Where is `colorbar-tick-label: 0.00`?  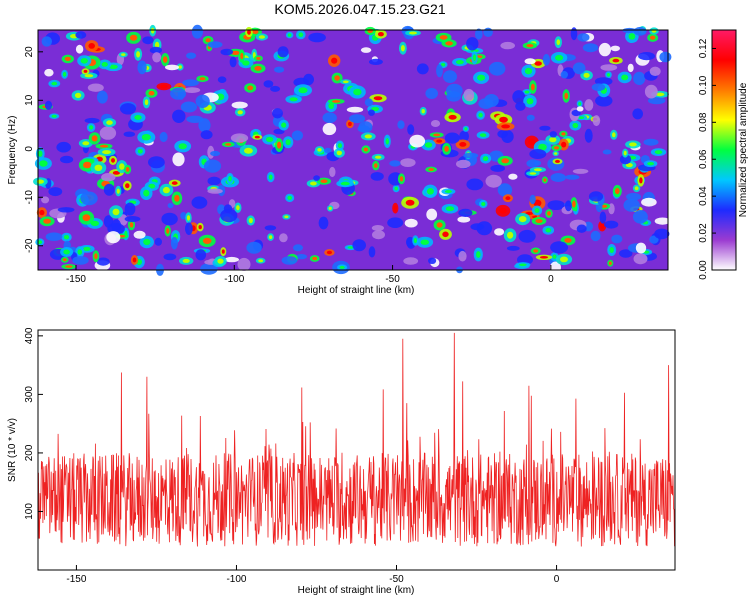
colorbar-tick-label: 0.00 is located at coordinates (703, 270).